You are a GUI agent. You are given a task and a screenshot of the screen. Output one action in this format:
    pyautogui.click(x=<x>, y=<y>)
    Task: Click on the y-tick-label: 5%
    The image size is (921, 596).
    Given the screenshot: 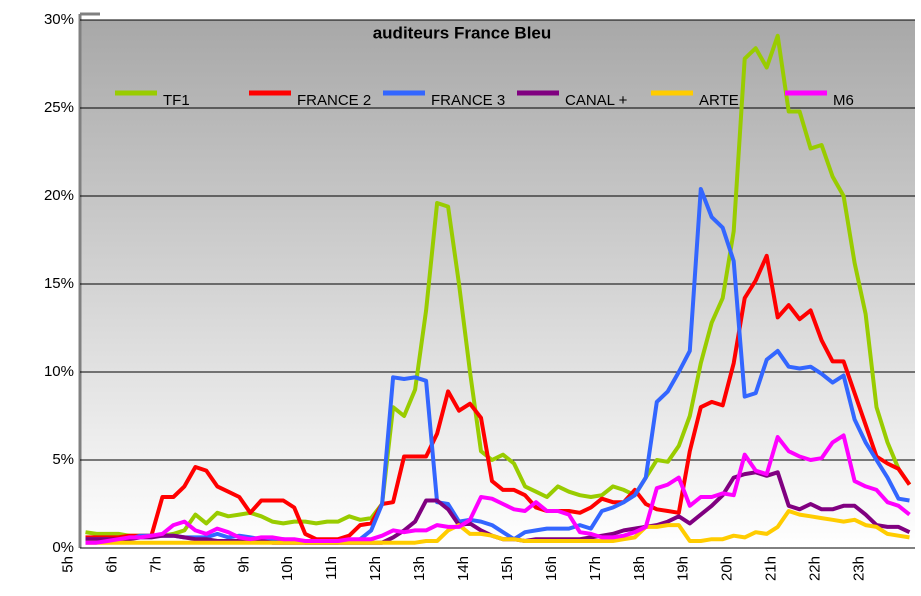 What is the action you would take?
    pyautogui.click(x=63, y=459)
    